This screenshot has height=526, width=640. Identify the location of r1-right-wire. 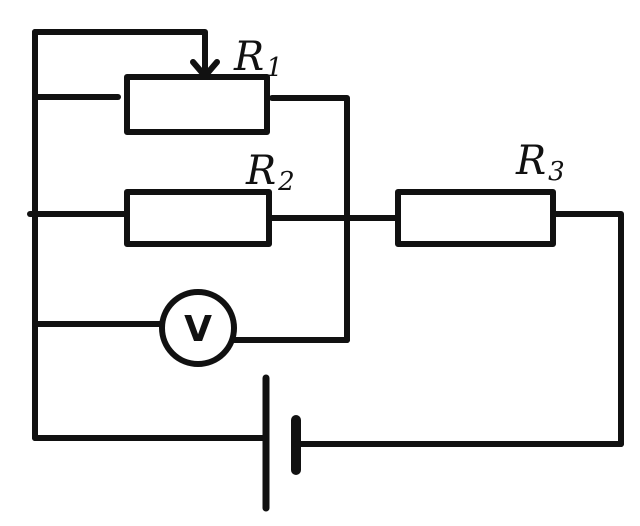
(309, 219).